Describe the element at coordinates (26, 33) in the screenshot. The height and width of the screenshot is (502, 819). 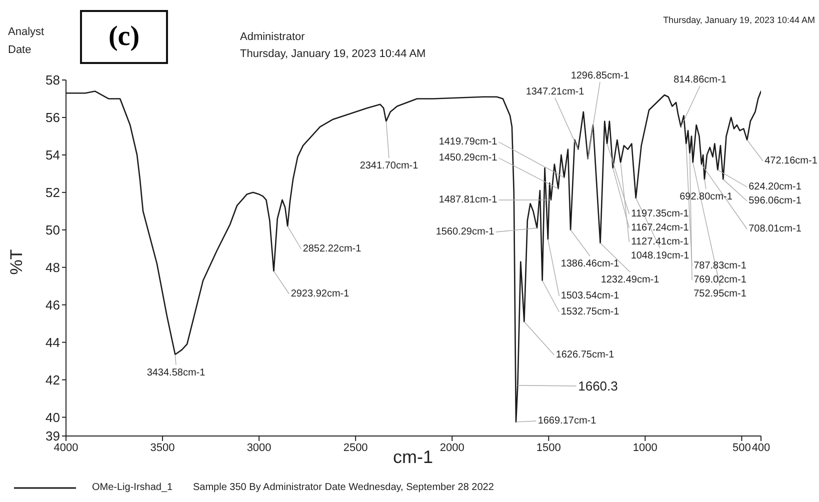
I see `text: Analyst` at that location.